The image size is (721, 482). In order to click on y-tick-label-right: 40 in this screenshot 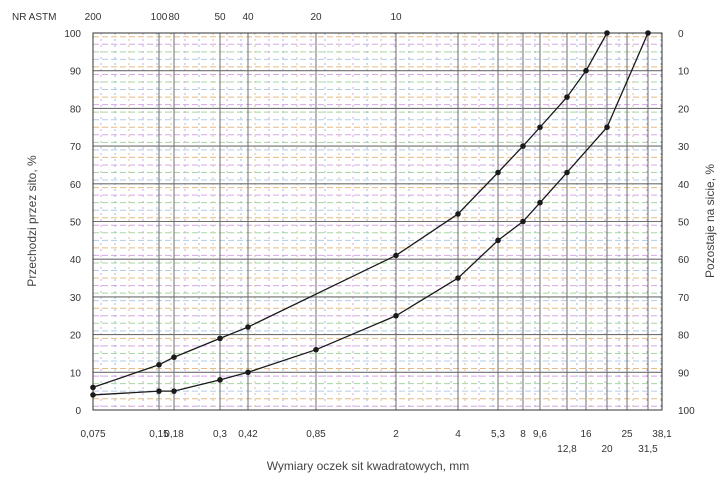, I will do `click(684, 185)`.